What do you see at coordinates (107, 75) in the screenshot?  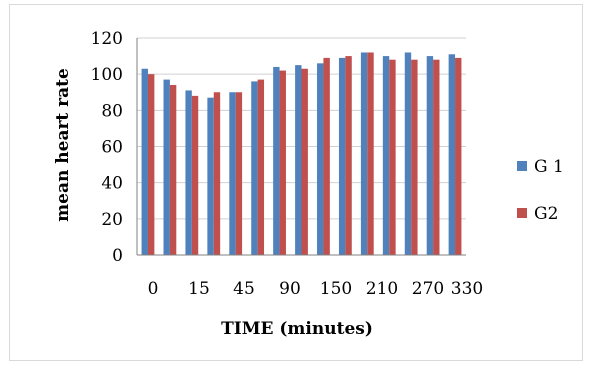 I see `y-tick-label: 100` at bounding box center [107, 75].